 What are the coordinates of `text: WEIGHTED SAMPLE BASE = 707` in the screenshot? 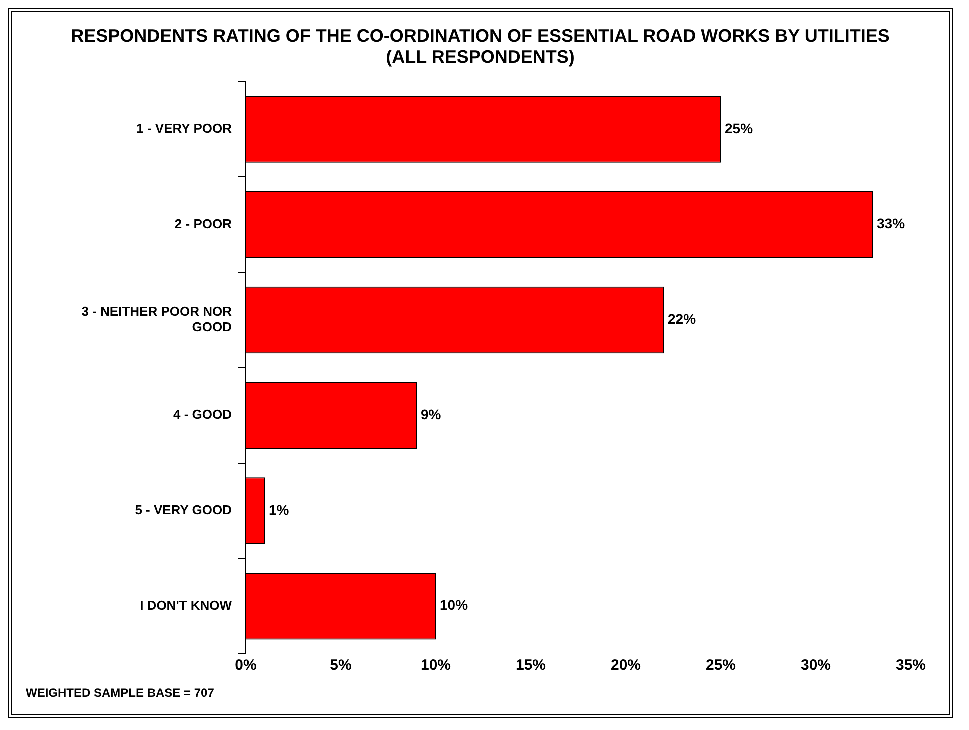 It's located at (120, 693).